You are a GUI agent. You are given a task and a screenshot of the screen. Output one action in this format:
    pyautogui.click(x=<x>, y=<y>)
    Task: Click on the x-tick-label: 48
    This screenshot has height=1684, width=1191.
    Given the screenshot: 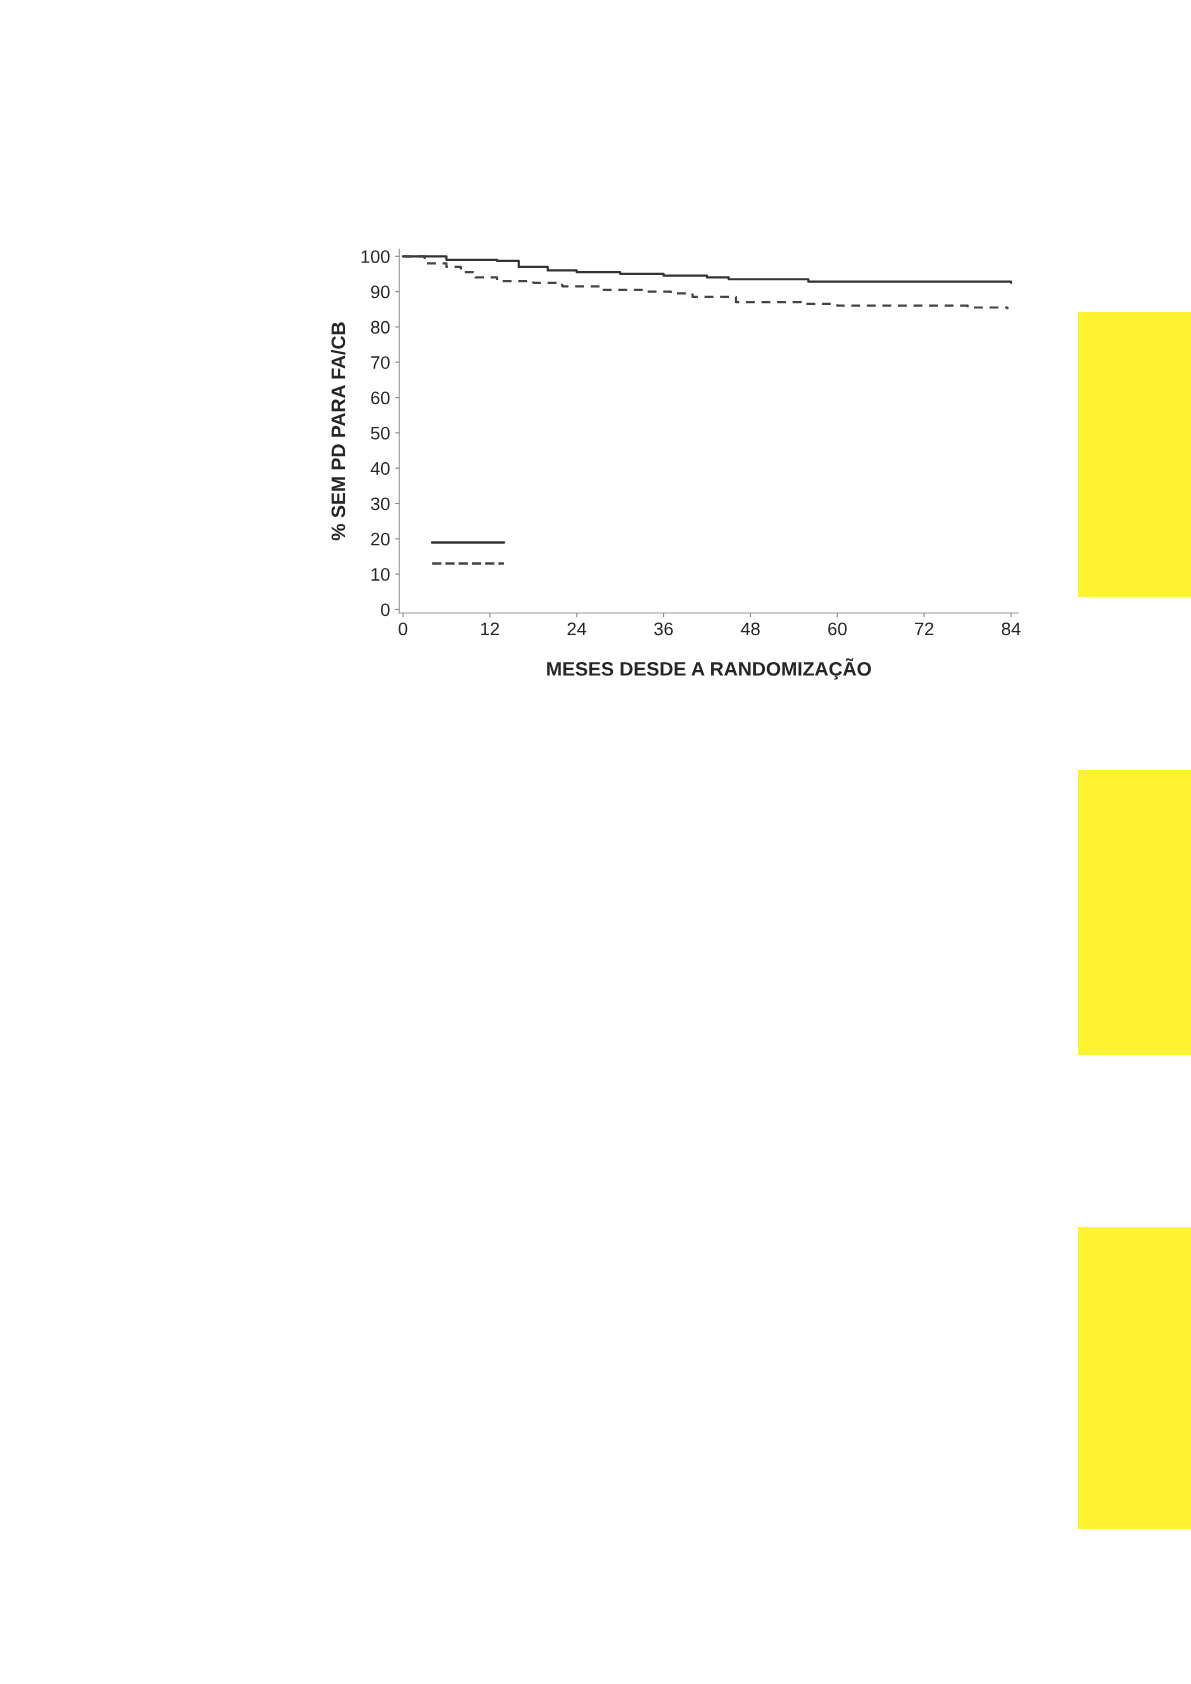 What is the action you would take?
    pyautogui.click(x=750, y=629)
    